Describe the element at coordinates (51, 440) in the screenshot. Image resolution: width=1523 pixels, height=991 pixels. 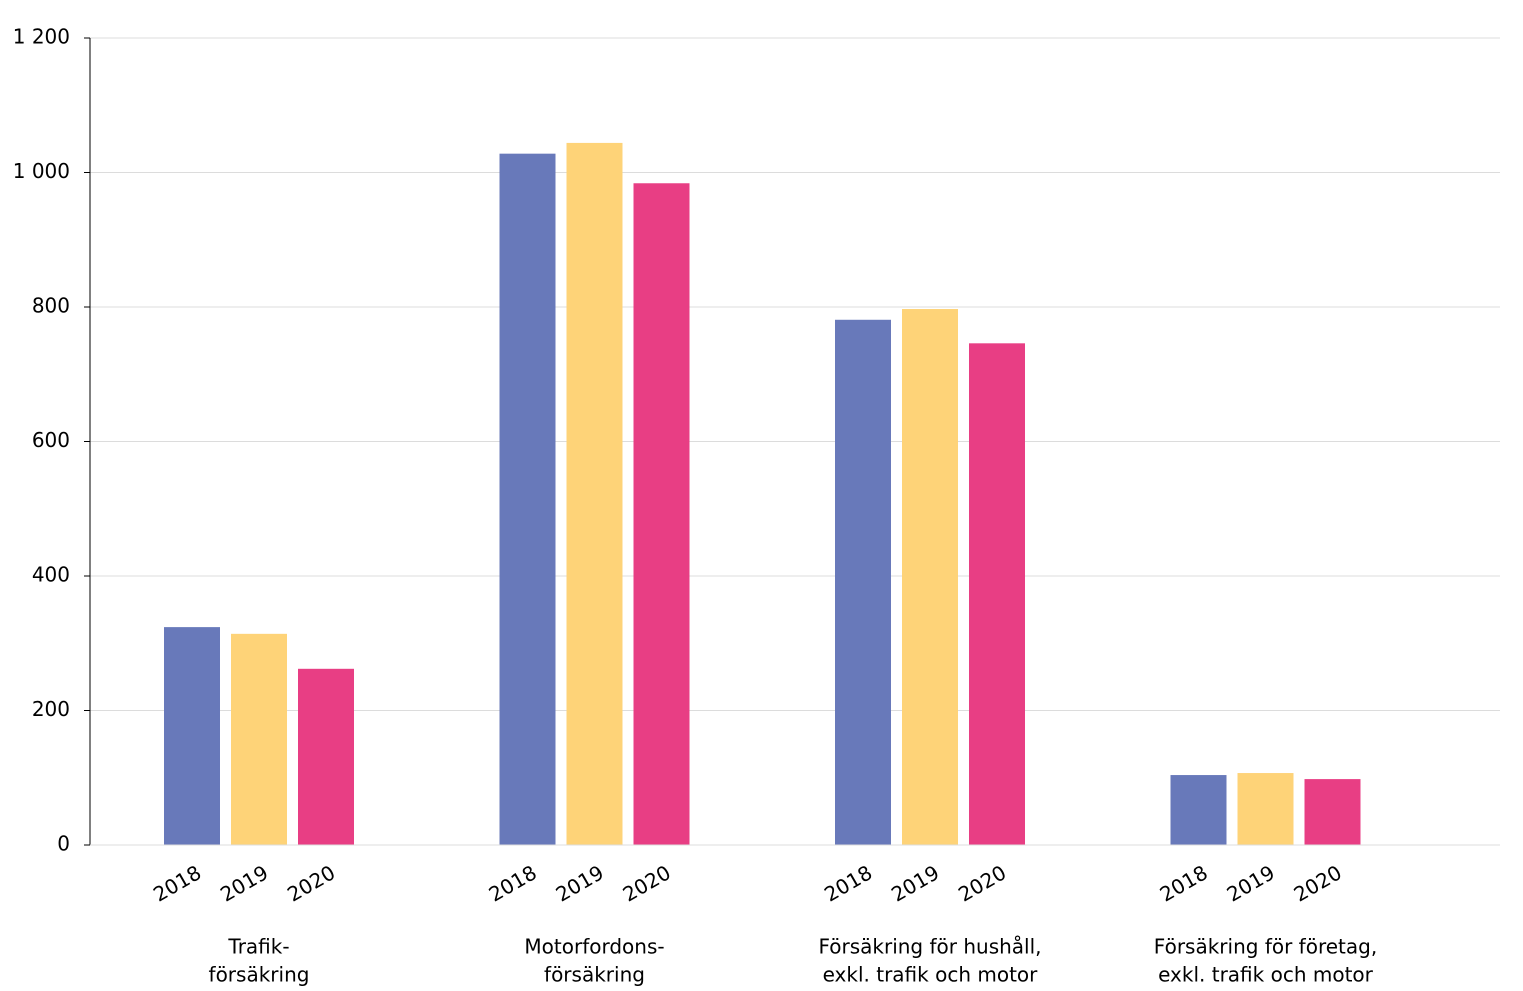
I see `y-tick-label: 600` at that location.